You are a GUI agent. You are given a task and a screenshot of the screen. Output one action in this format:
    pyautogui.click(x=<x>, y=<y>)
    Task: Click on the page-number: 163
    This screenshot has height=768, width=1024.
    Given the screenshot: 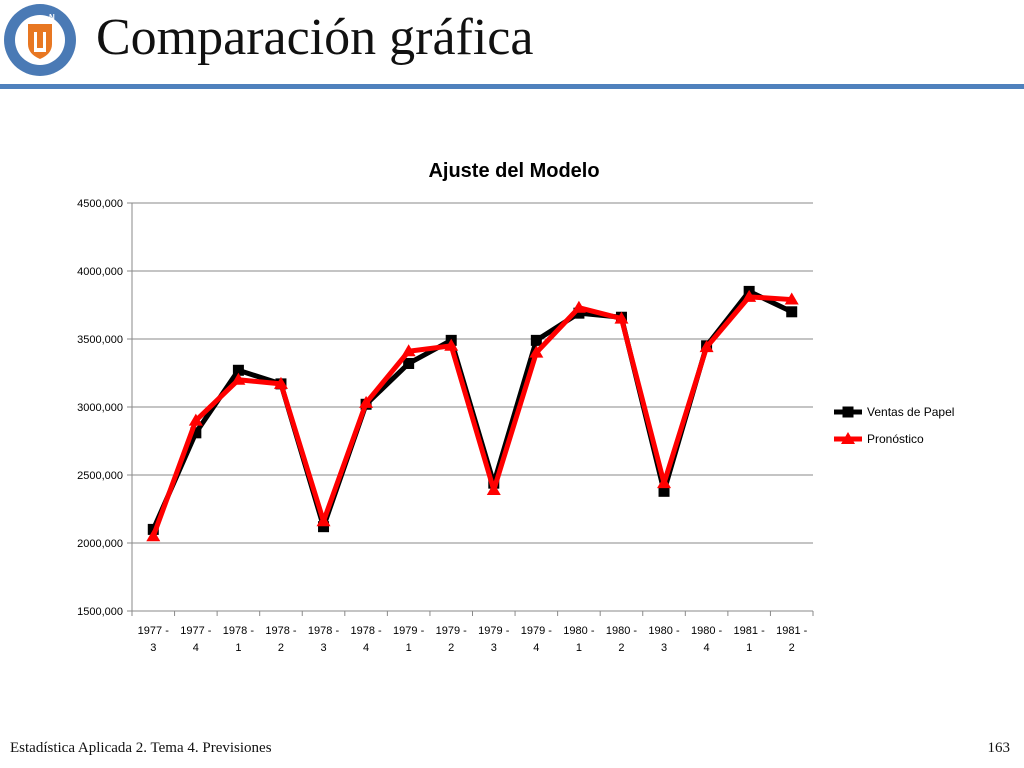 What is the action you would take?
    pyautogui.click(x=999, y=748)
    